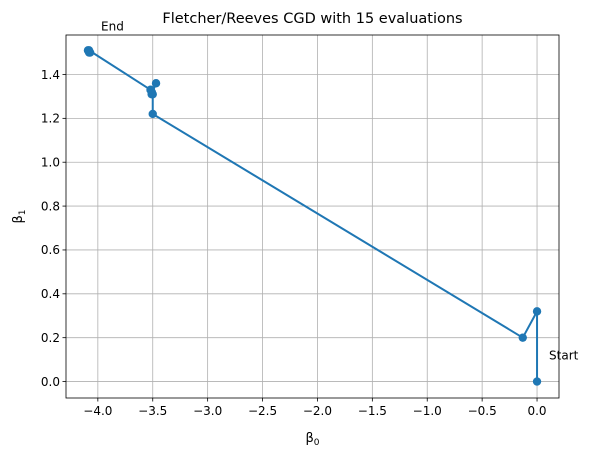 This screenshot has width=593, height=459. I want to click on x-tick-label: −4.0, so click(97, 411).